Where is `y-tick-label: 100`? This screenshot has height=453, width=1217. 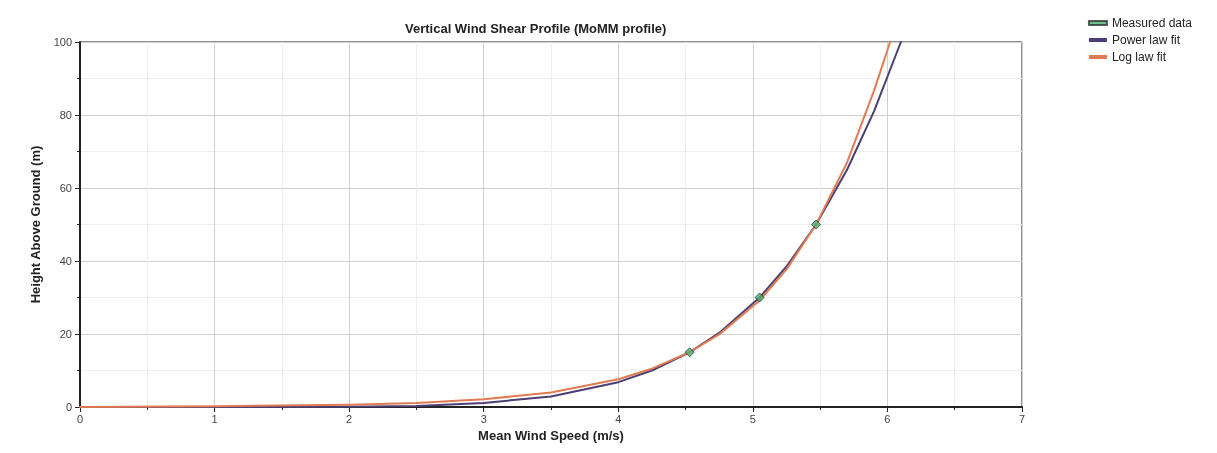 y-tick-label: 100 is located at coordinates (62, 42).